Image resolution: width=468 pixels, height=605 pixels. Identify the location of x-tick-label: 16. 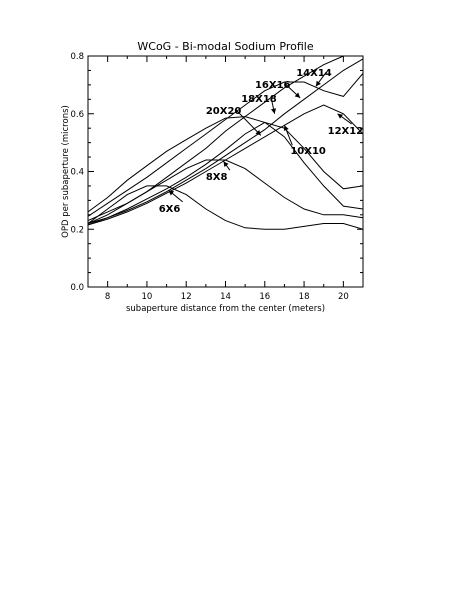
(264, 297).